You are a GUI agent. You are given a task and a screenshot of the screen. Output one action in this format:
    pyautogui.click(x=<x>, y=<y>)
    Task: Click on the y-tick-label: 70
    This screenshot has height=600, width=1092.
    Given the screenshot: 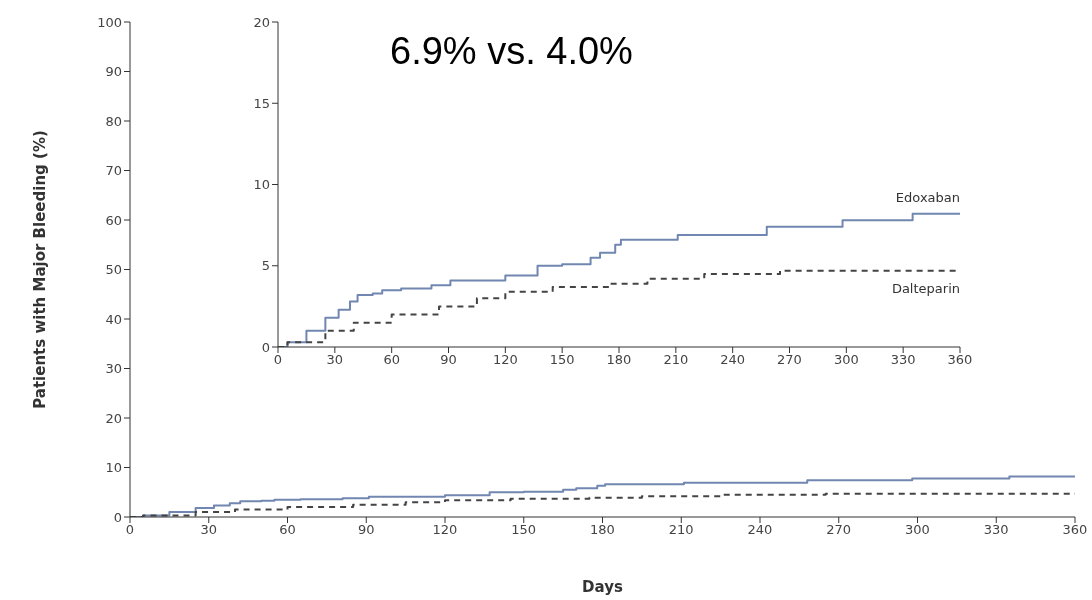 What is the action you would take?
    pyautogui.click(x=113, y=171)
    